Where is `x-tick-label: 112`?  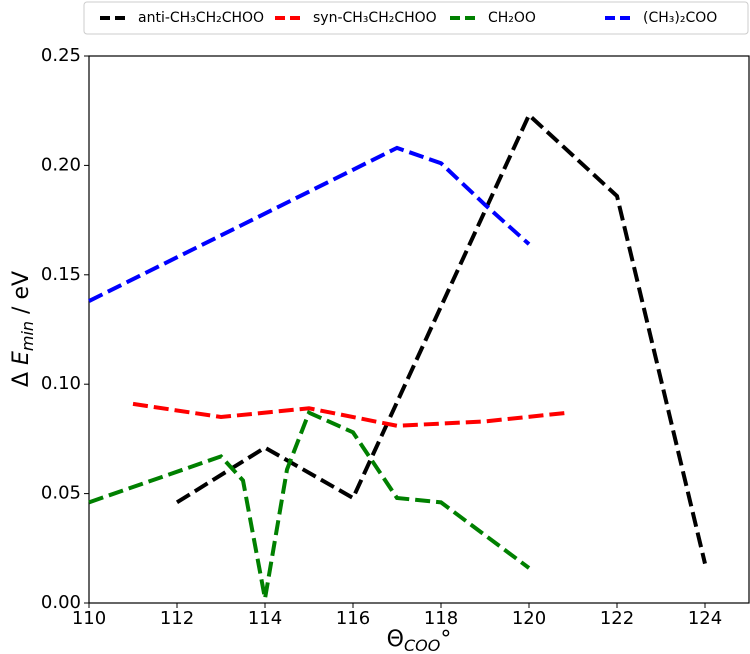
x-tick-label: 112 is located at coordinates (177, 618).